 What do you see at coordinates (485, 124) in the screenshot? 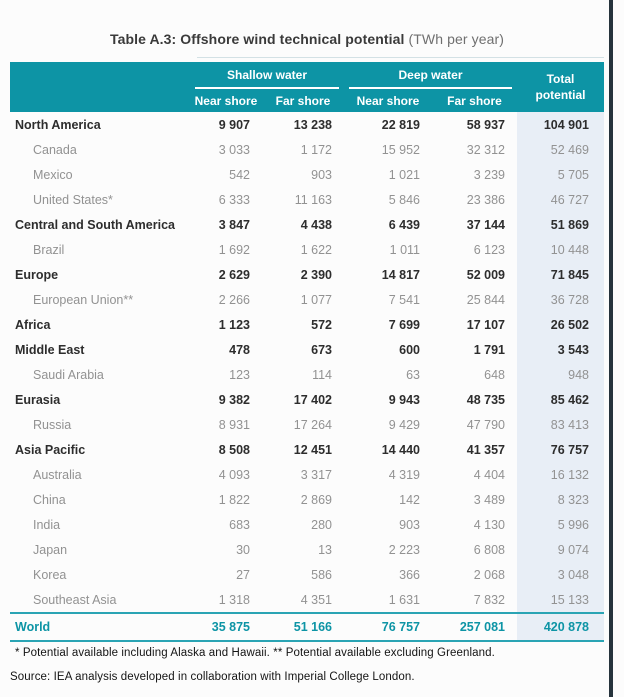
I see `value-cell: 58 937` at bounding box center [485, 124].